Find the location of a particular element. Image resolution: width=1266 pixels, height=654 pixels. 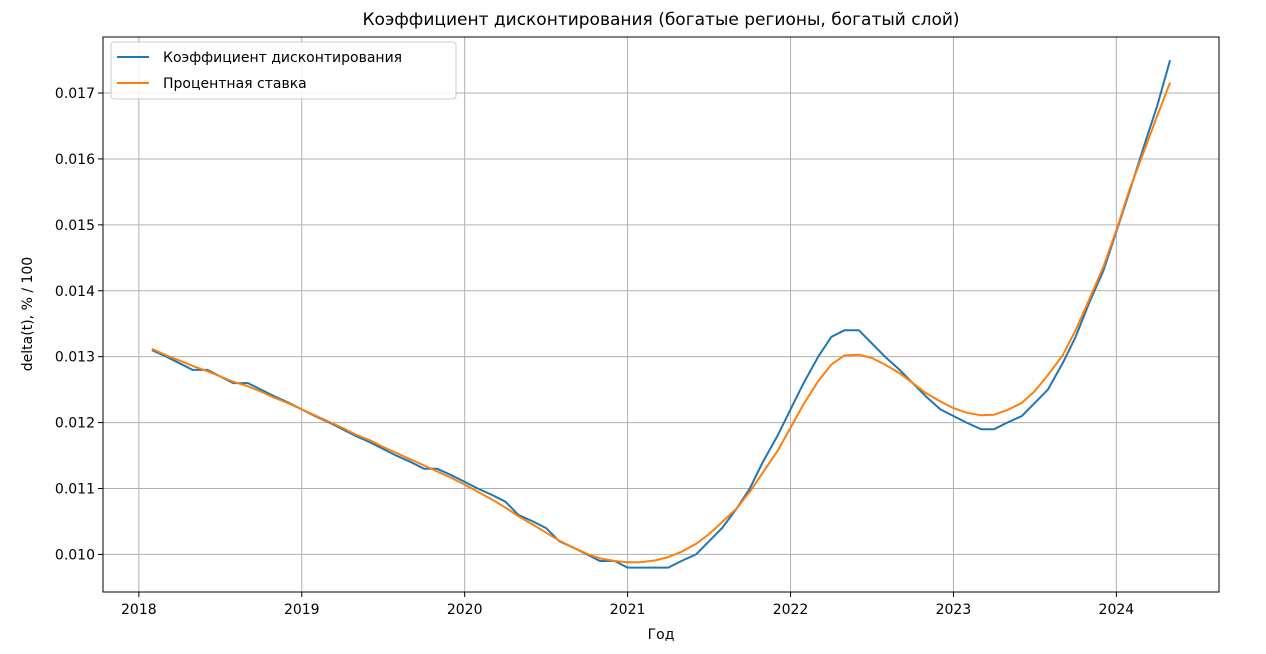

y-axis: 0.010 0.011 0.012 0.013 0.014 0.015 0.016 0.017 is located at coordinates (79, 324).